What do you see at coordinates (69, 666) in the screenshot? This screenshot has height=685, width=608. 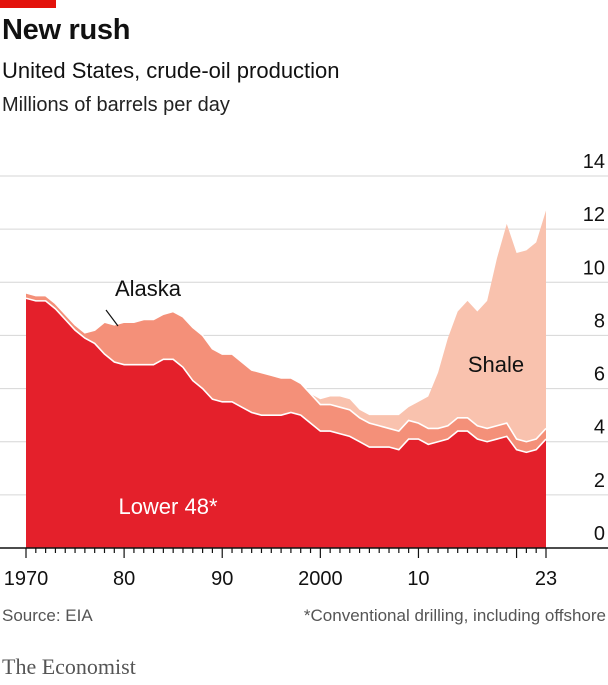 I see `brand-logo: The Economist` at bounding box center [69, 666].